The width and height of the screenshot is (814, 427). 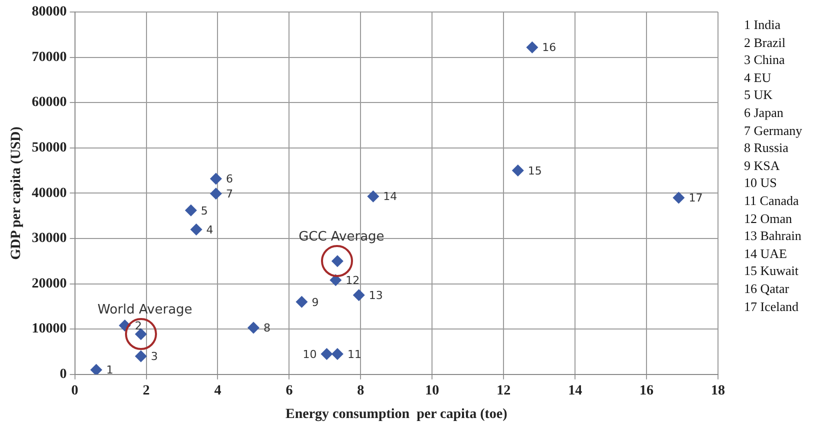 I want to click on x-tick-label: 6, so click(x=289, y=390).